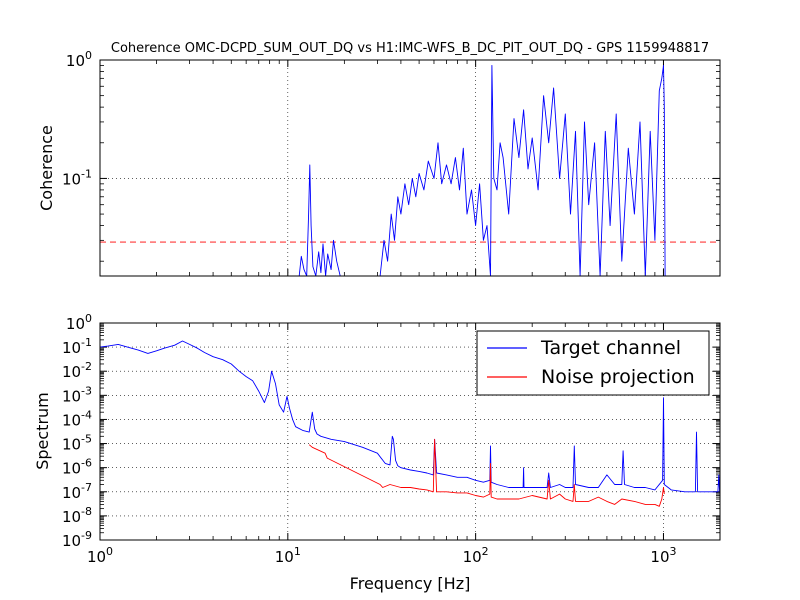 This screenshot has width=800, height=600. What do you see at coordinates (610, 348) in the screenshot?
I see `legend-label-target: Target channel` at bounding box center [610, 348].